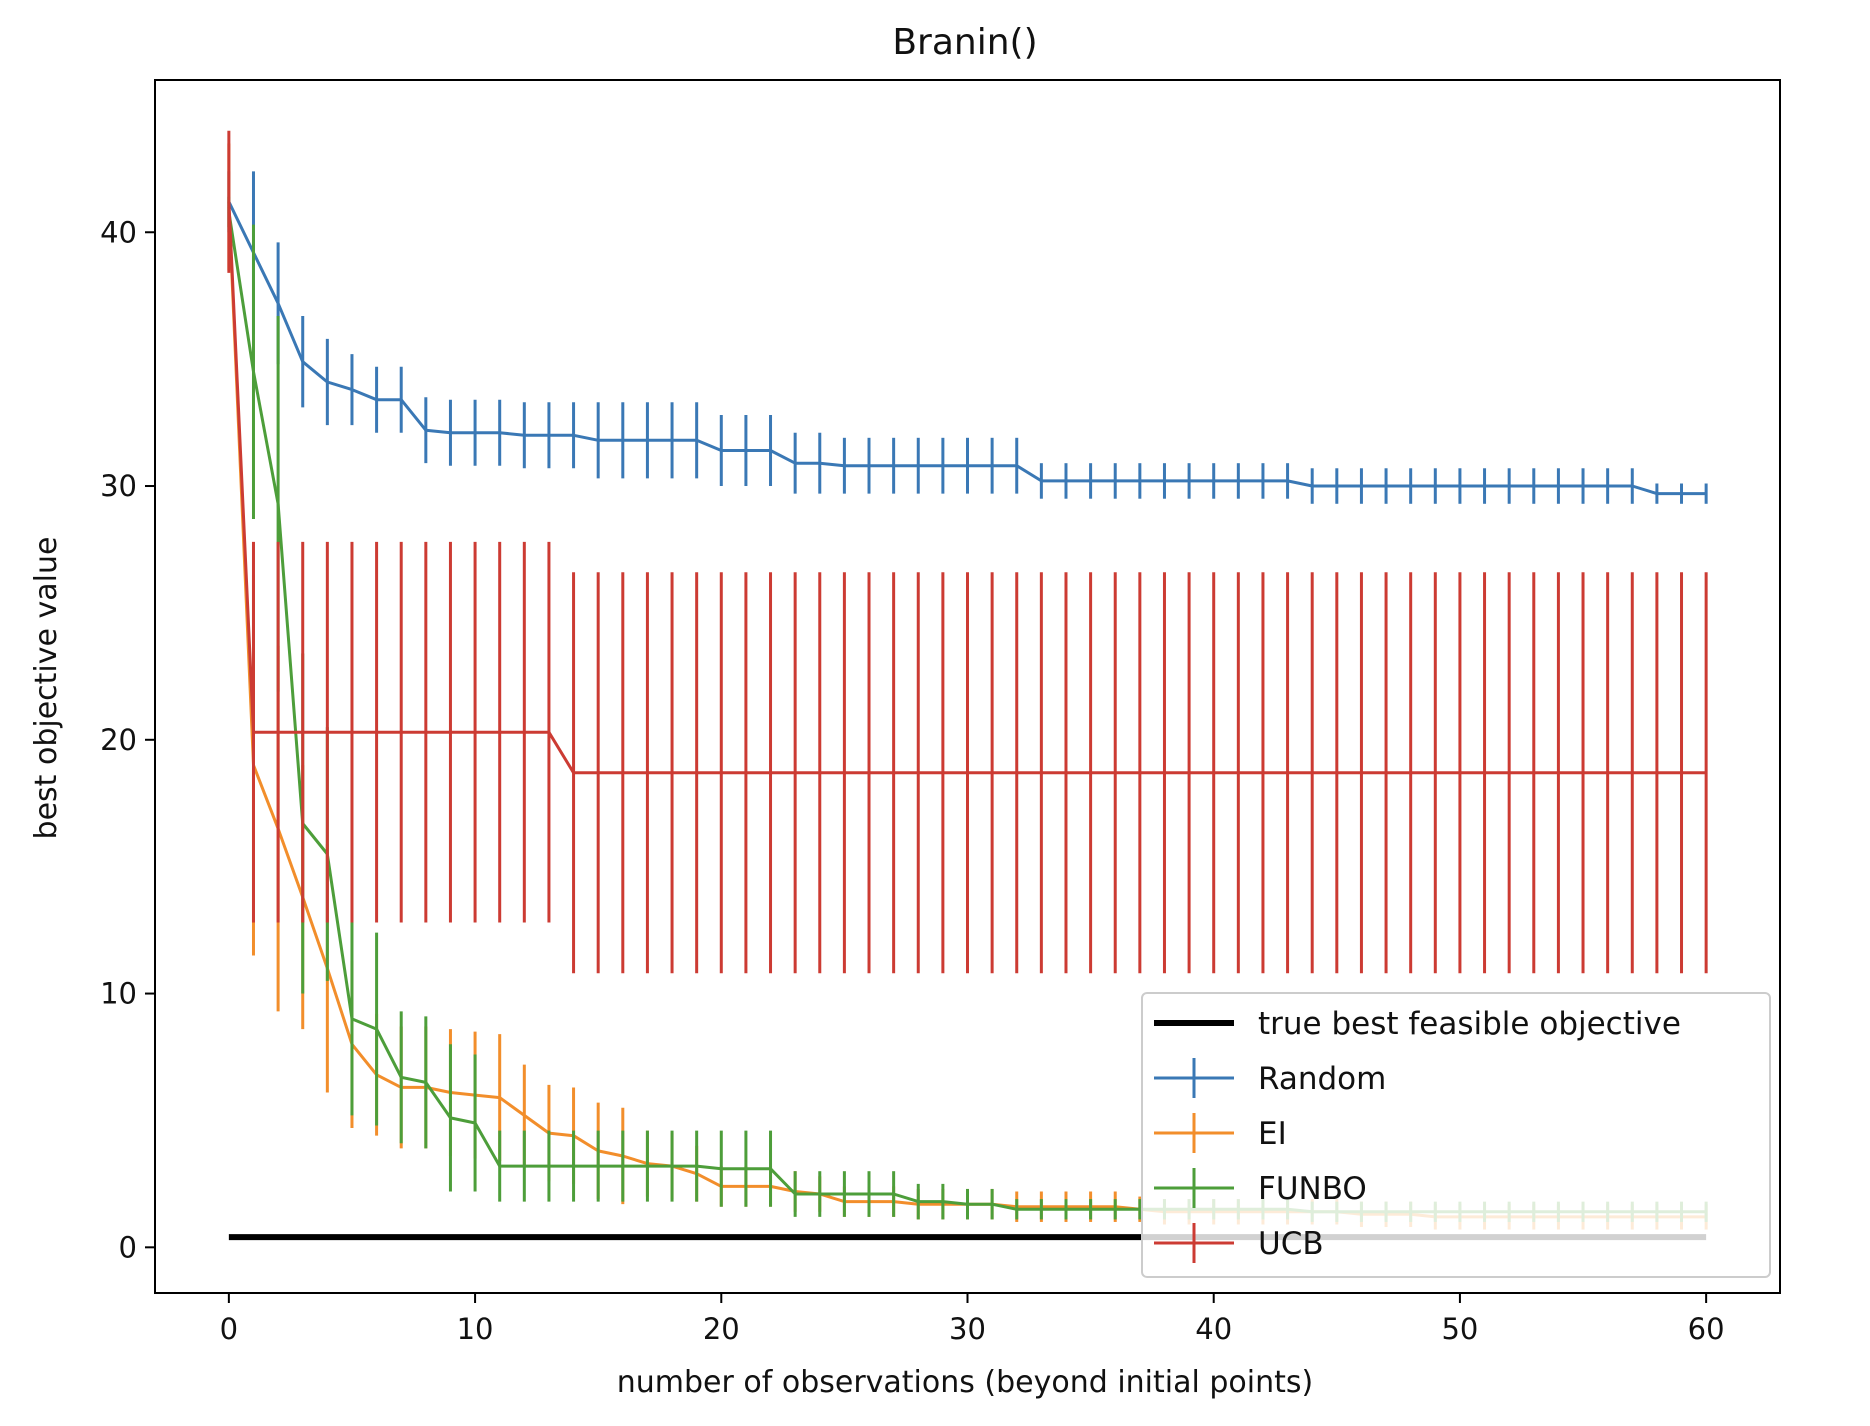 This screenshot has width=1870, height=1426. Describe the element at coordinates (1291, 1244) in the screenshot. I see `legend-label-ucb: UCB` at that location.